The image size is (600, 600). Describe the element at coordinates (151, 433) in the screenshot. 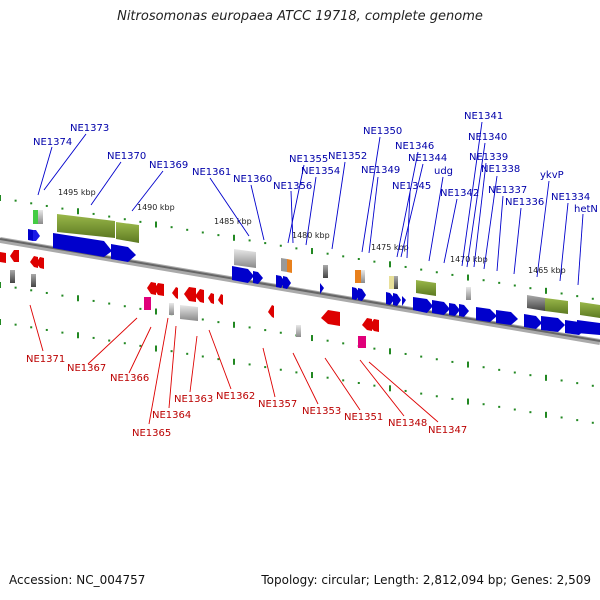

I see `gene-label-NE1365: NE1365` at that location.